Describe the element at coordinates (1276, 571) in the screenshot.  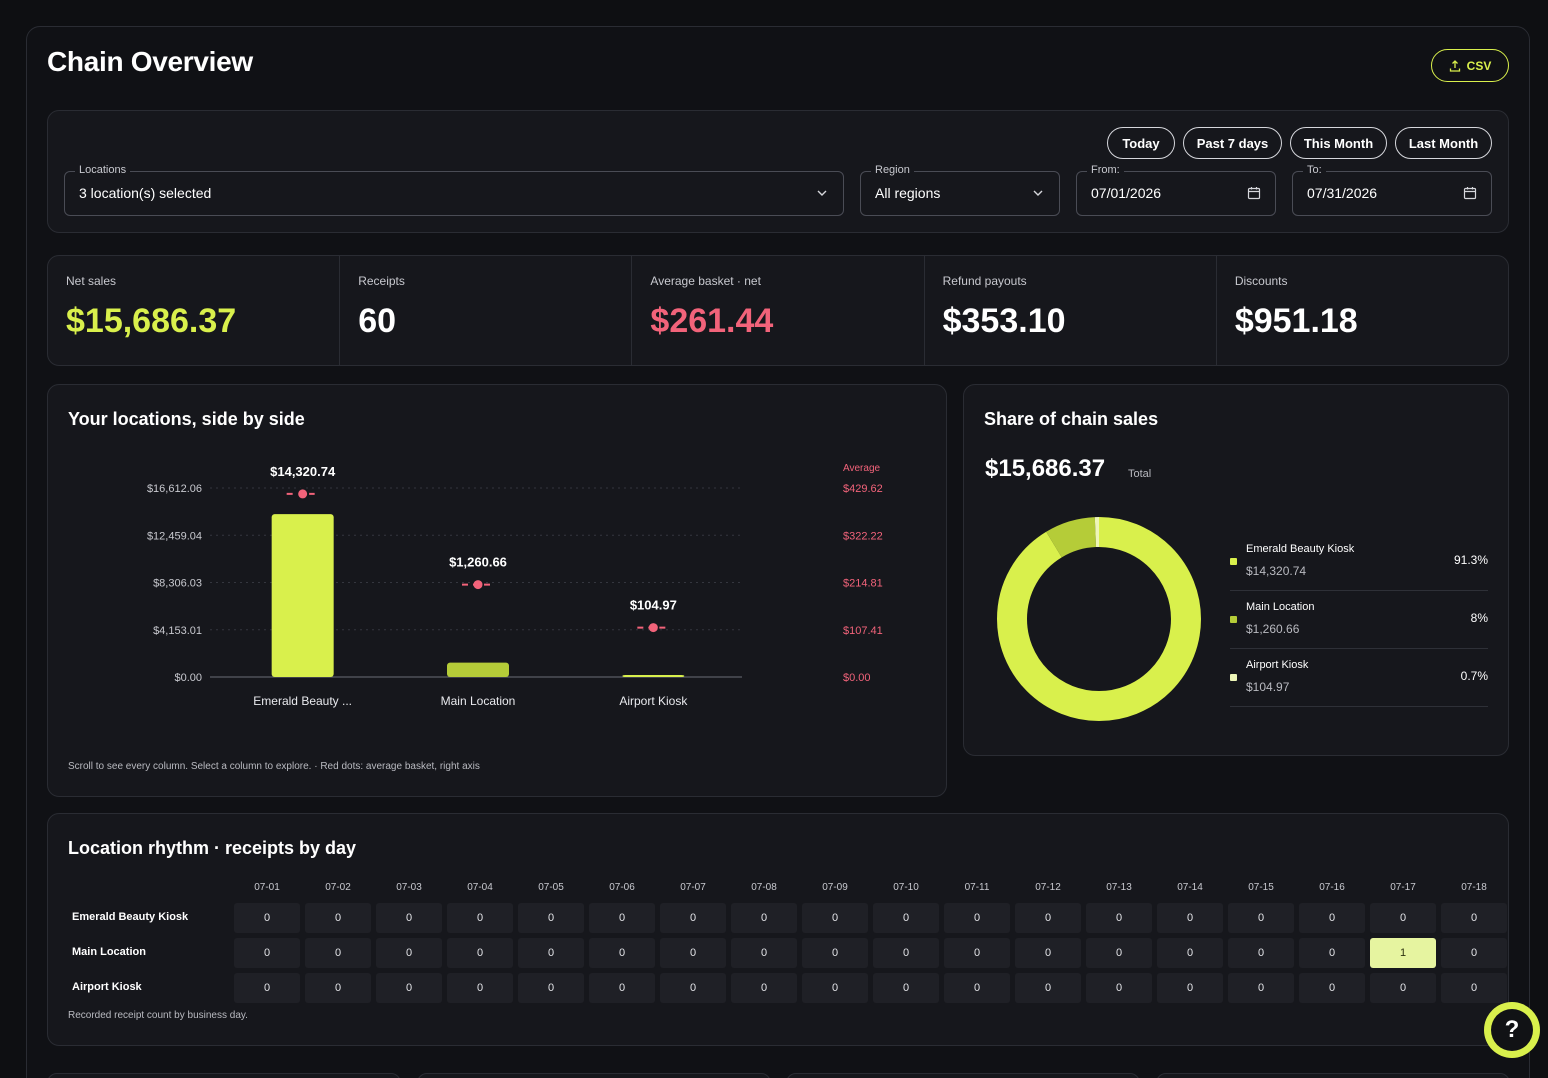
I see `legend-value: $14,320.74` at that location.